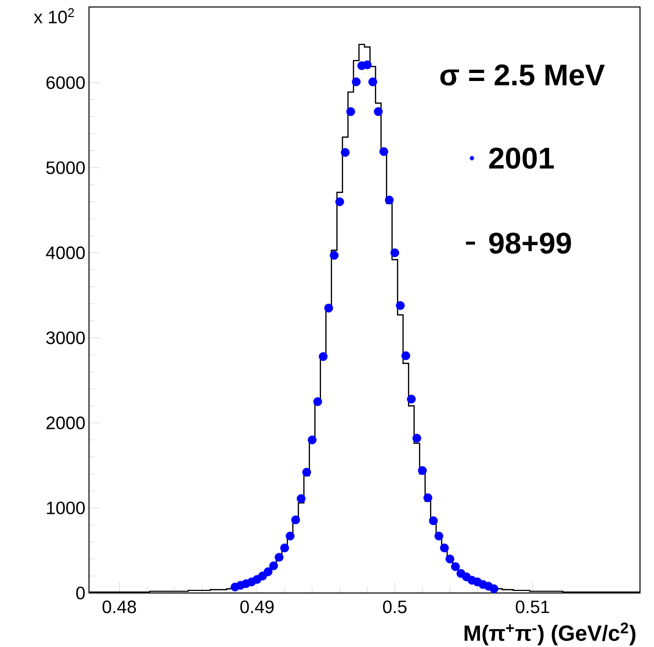  What do you see at coordinates (119, 607) in the screenshot?
I see `x-tick-label: 0.48` at bounding box center [119, 607].